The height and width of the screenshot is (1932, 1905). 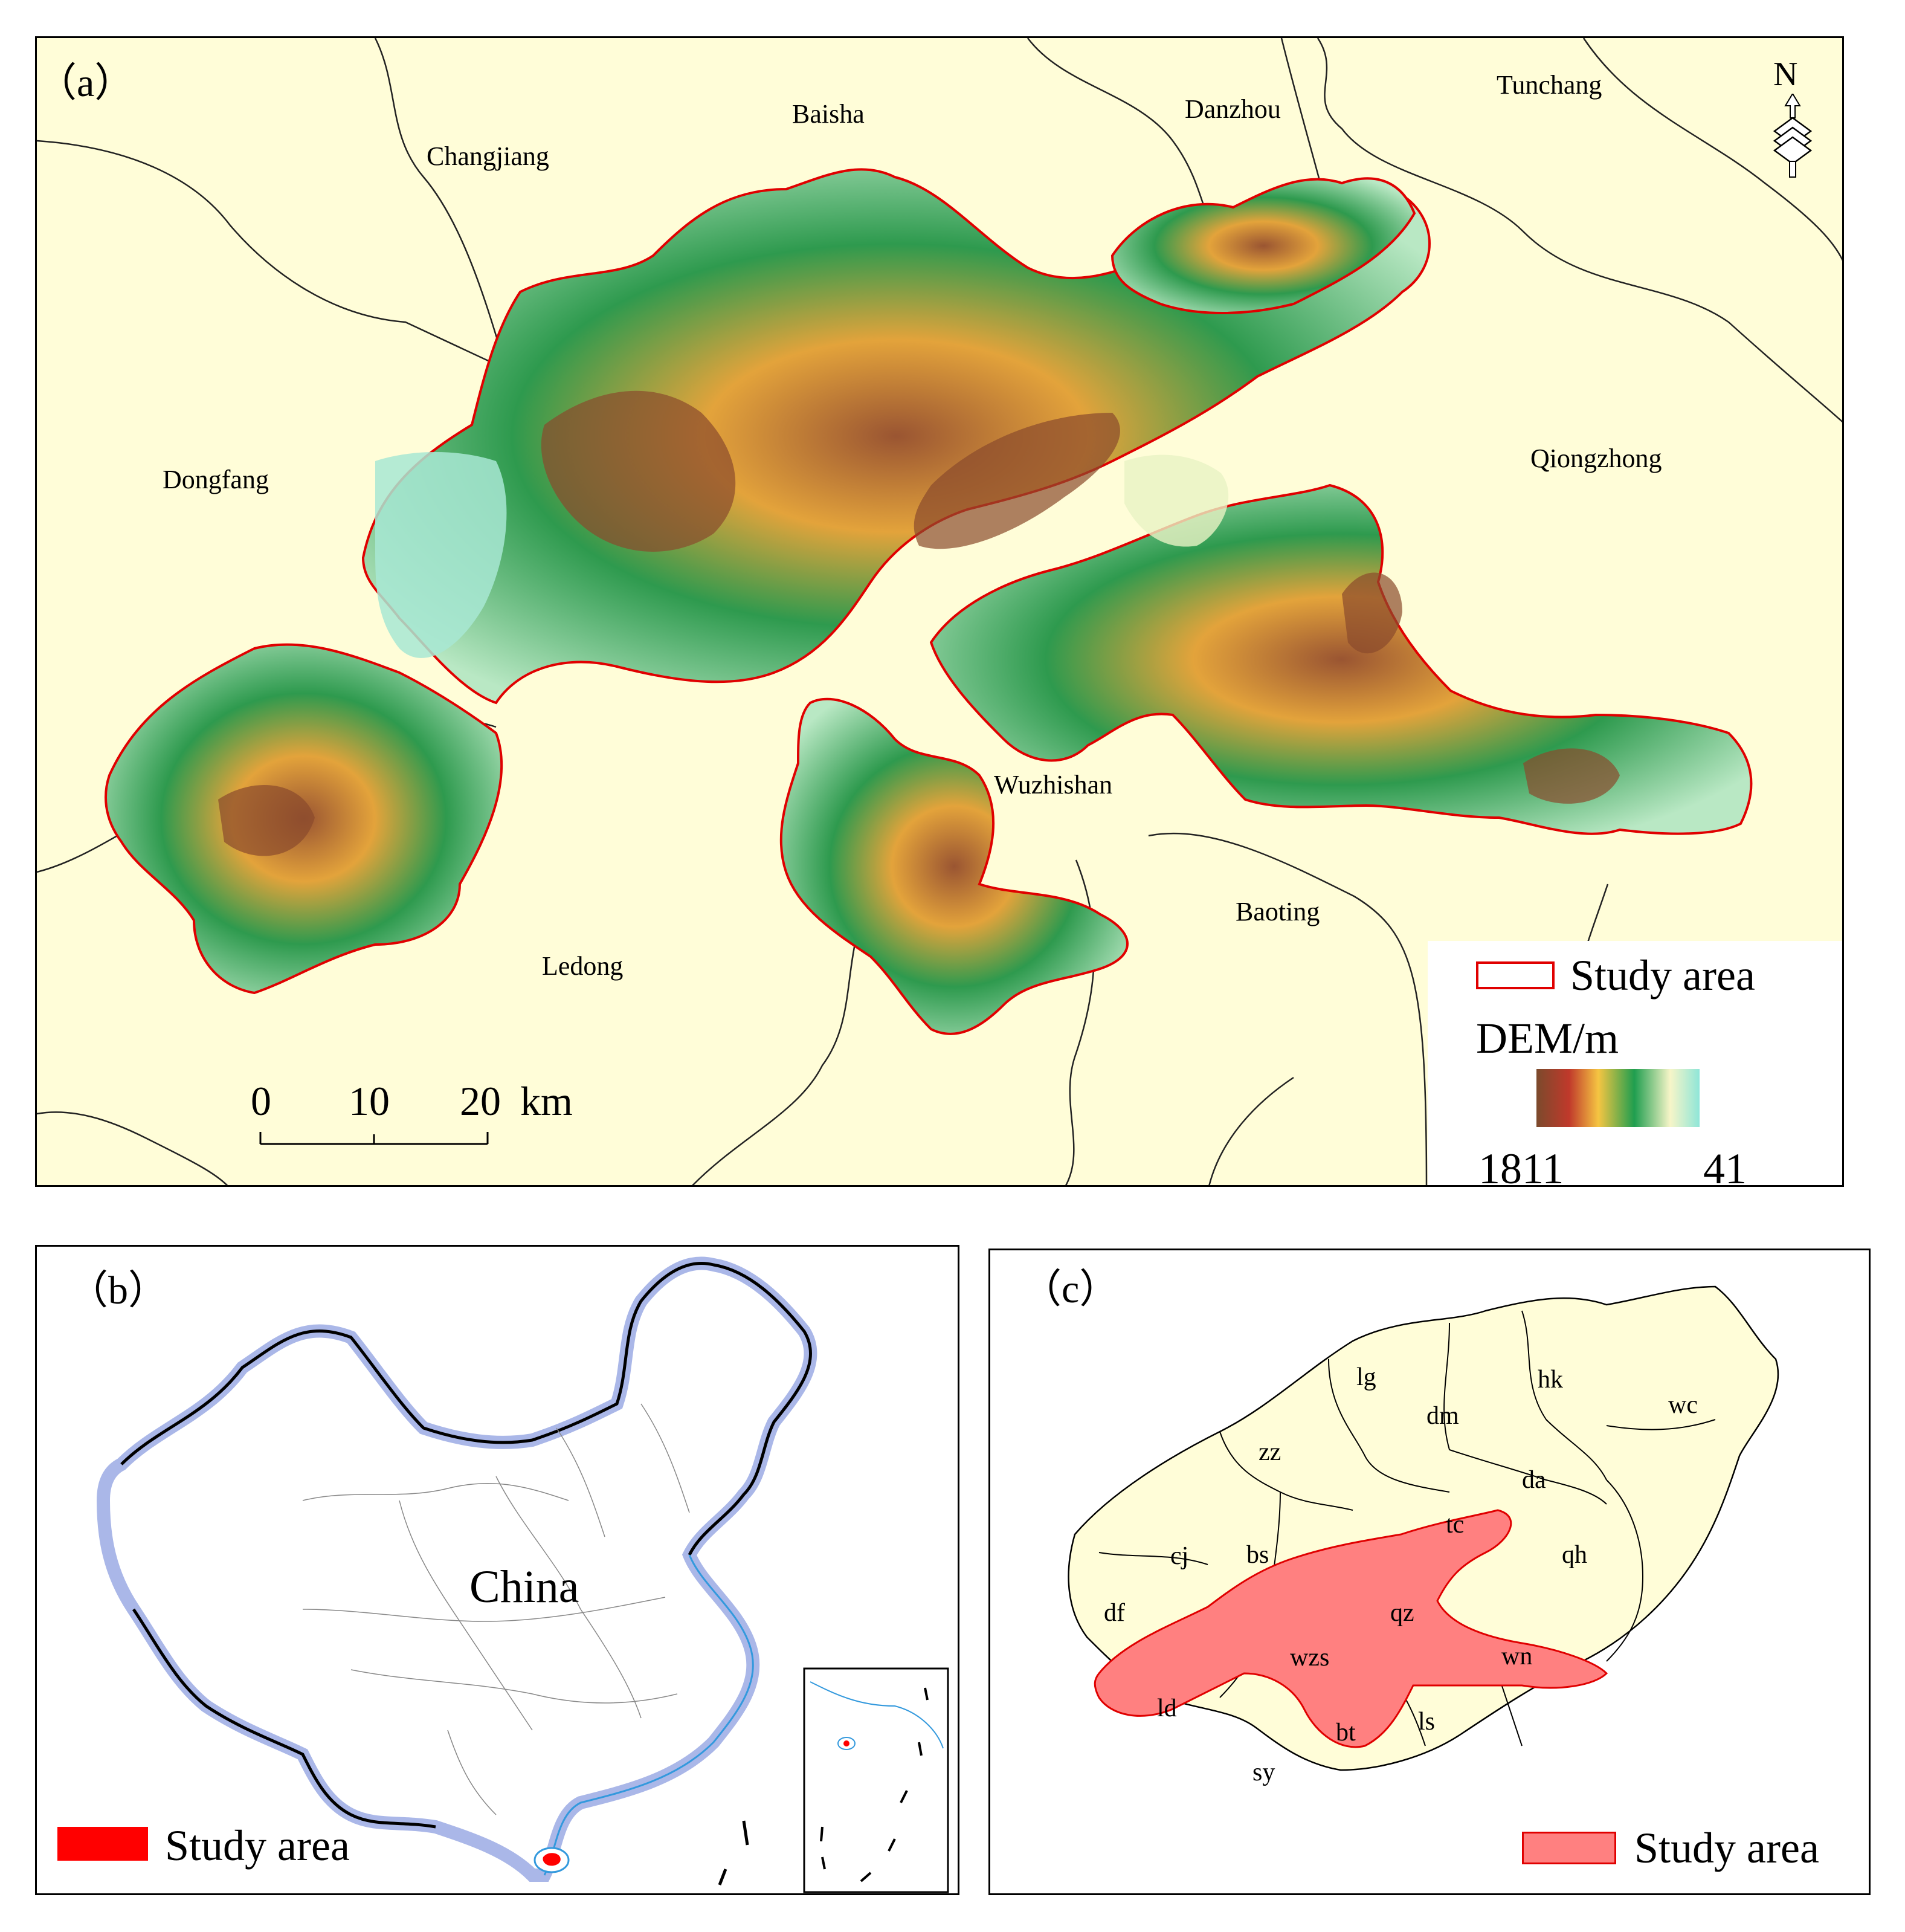 I want to click on legend-c-study-area: Study area, so click(x=1726, y=1848).